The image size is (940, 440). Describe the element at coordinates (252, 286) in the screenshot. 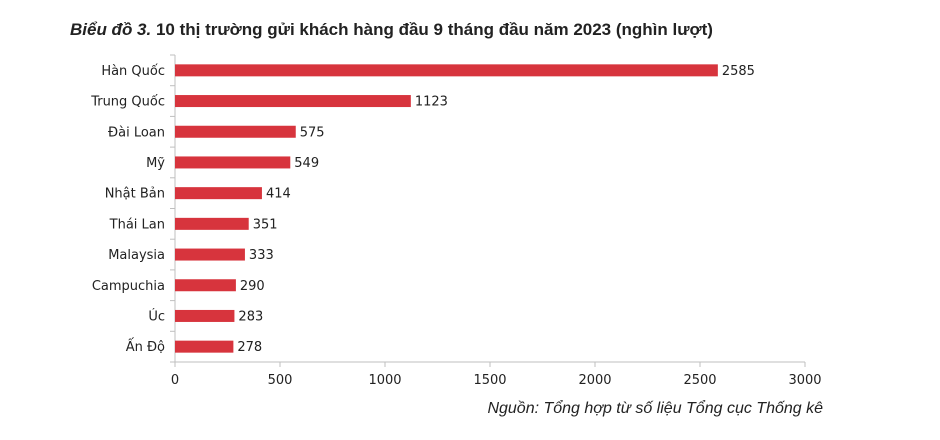

I see `data-label: 290` at that location.